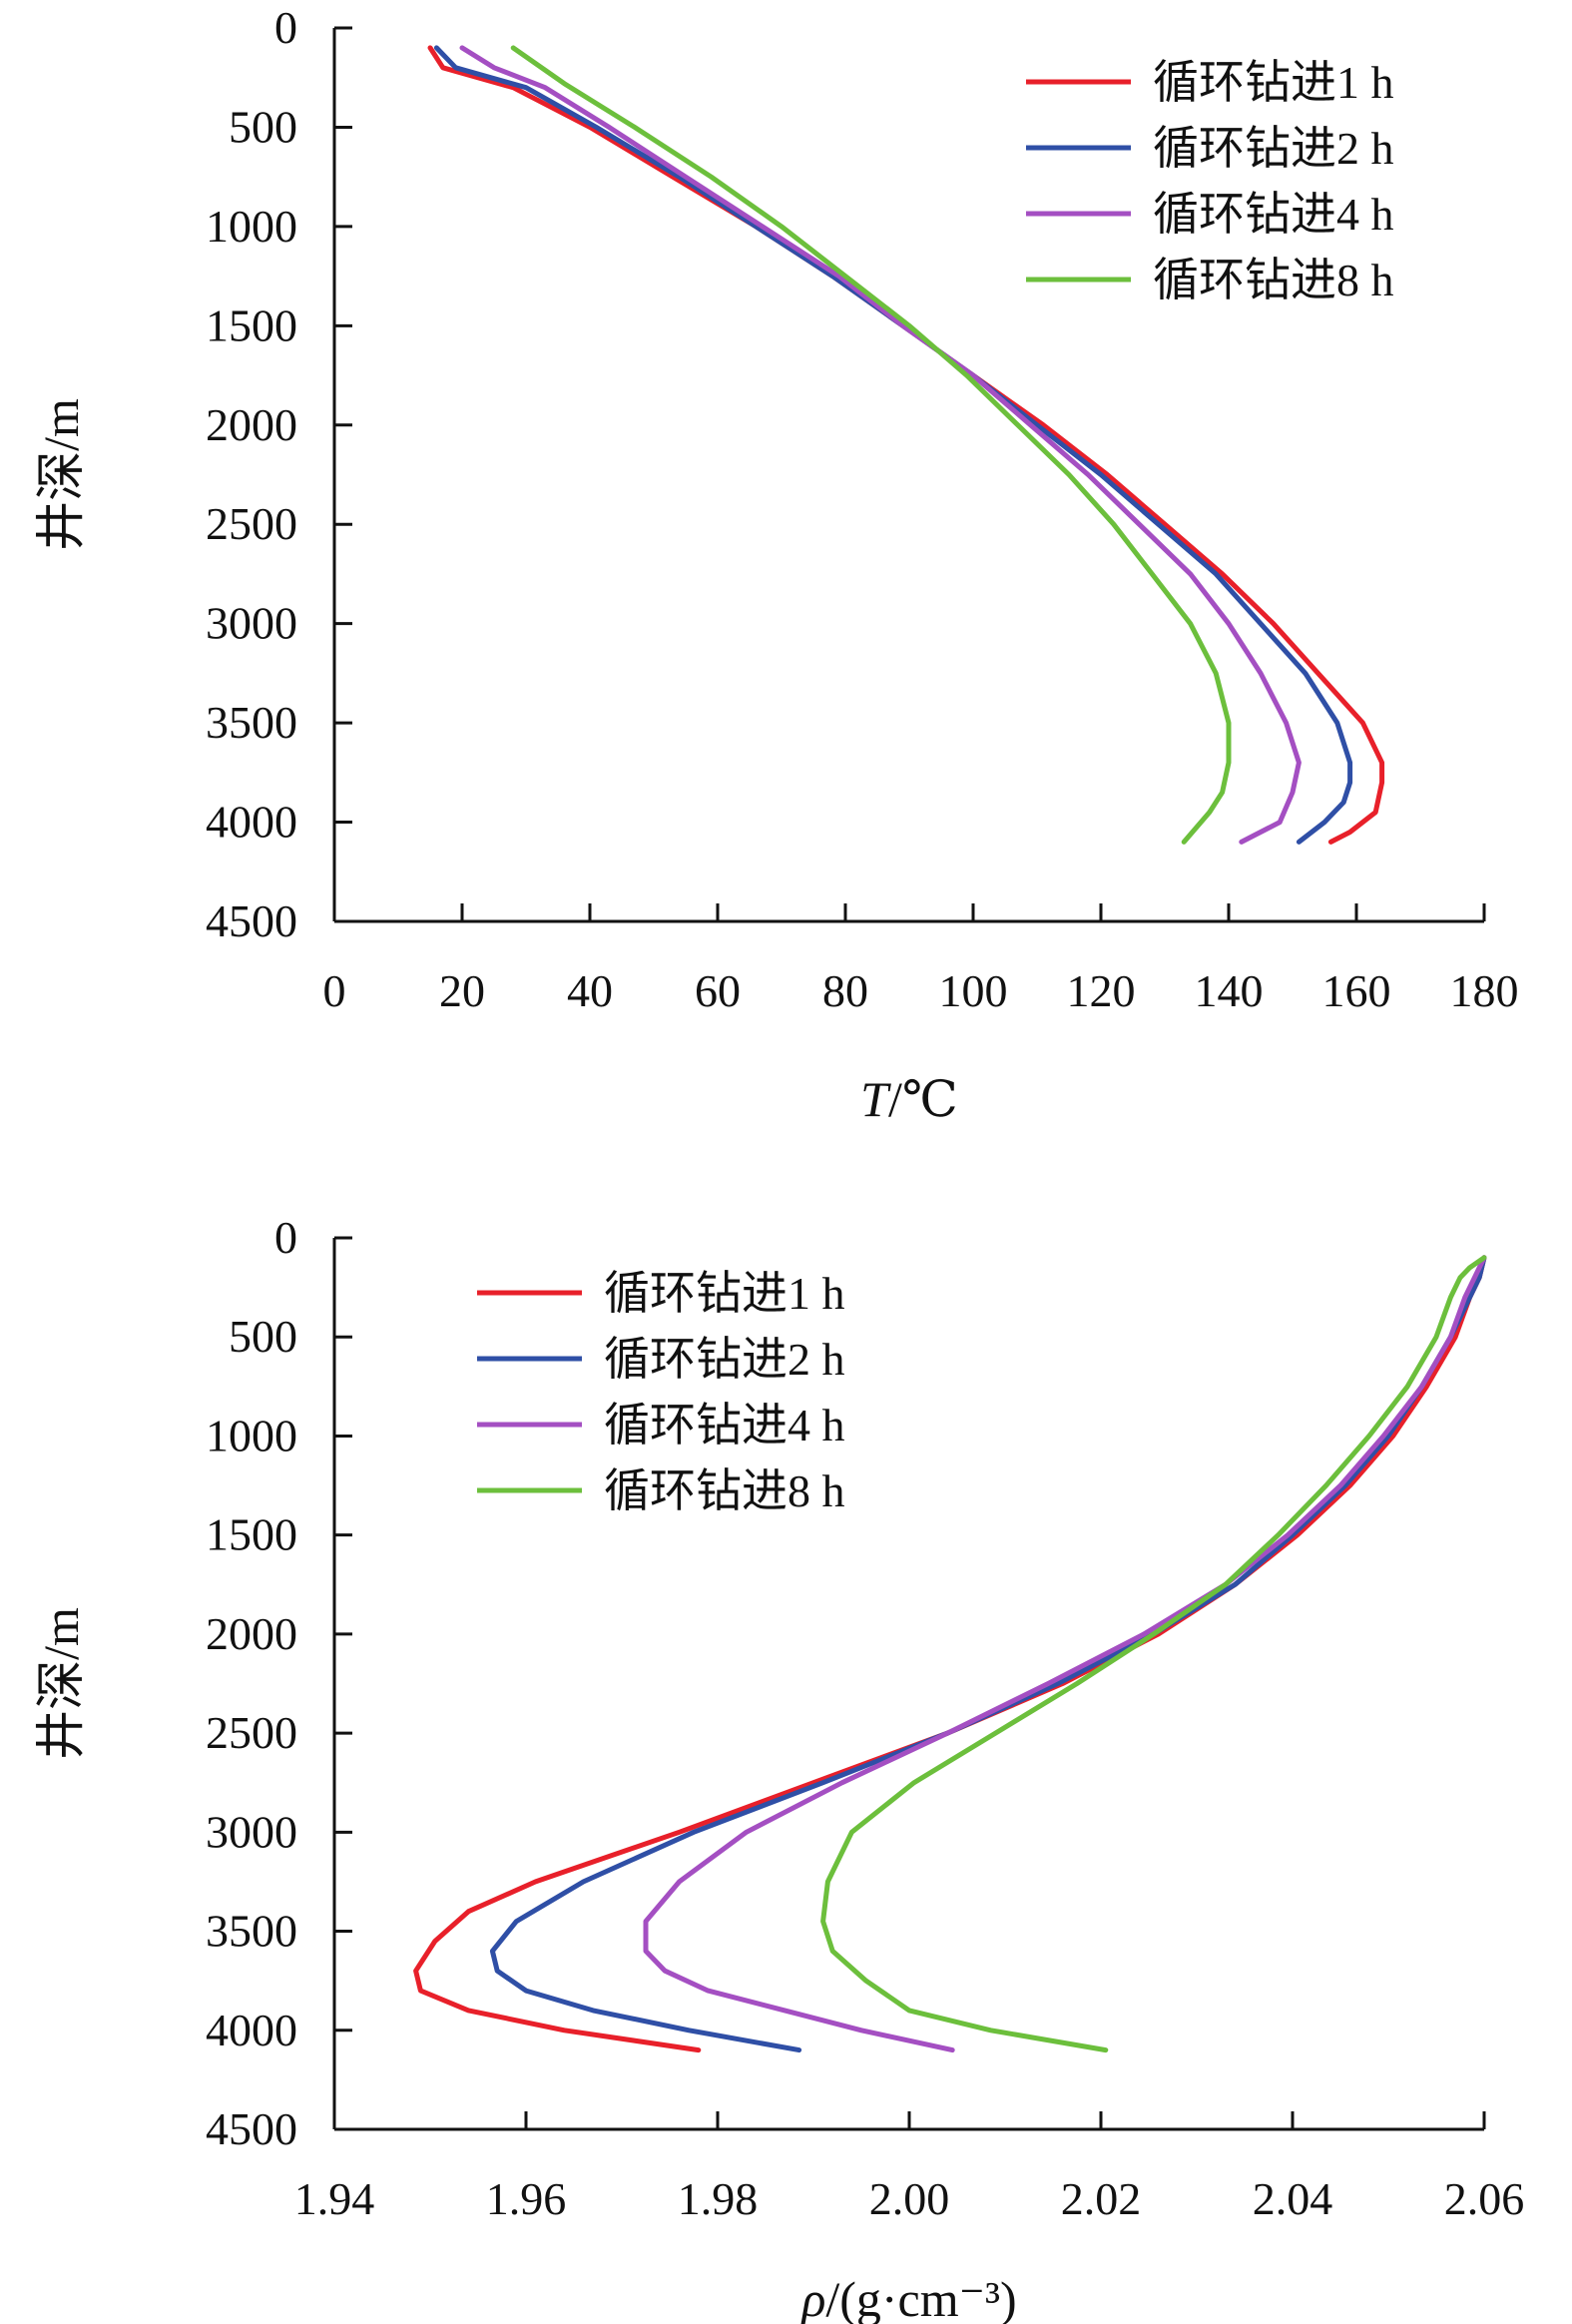 Image resolution: width=1572 pixels, height=2324 pixels. Describe the element at coordinates (974, 991) in the screenshot. I see `x-tick-label: 100` at that location.